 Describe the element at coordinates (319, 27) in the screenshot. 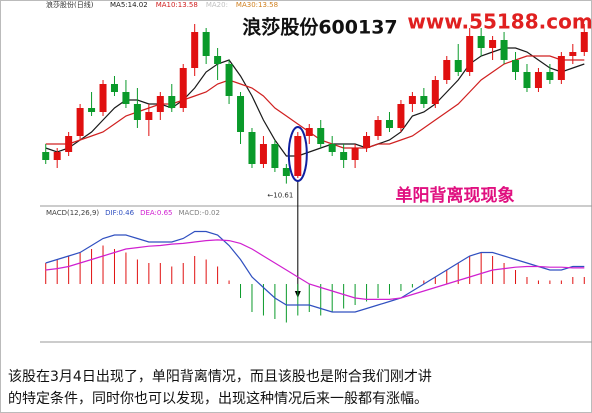

I see `chart-title: 浪莎股份600137` at that location.